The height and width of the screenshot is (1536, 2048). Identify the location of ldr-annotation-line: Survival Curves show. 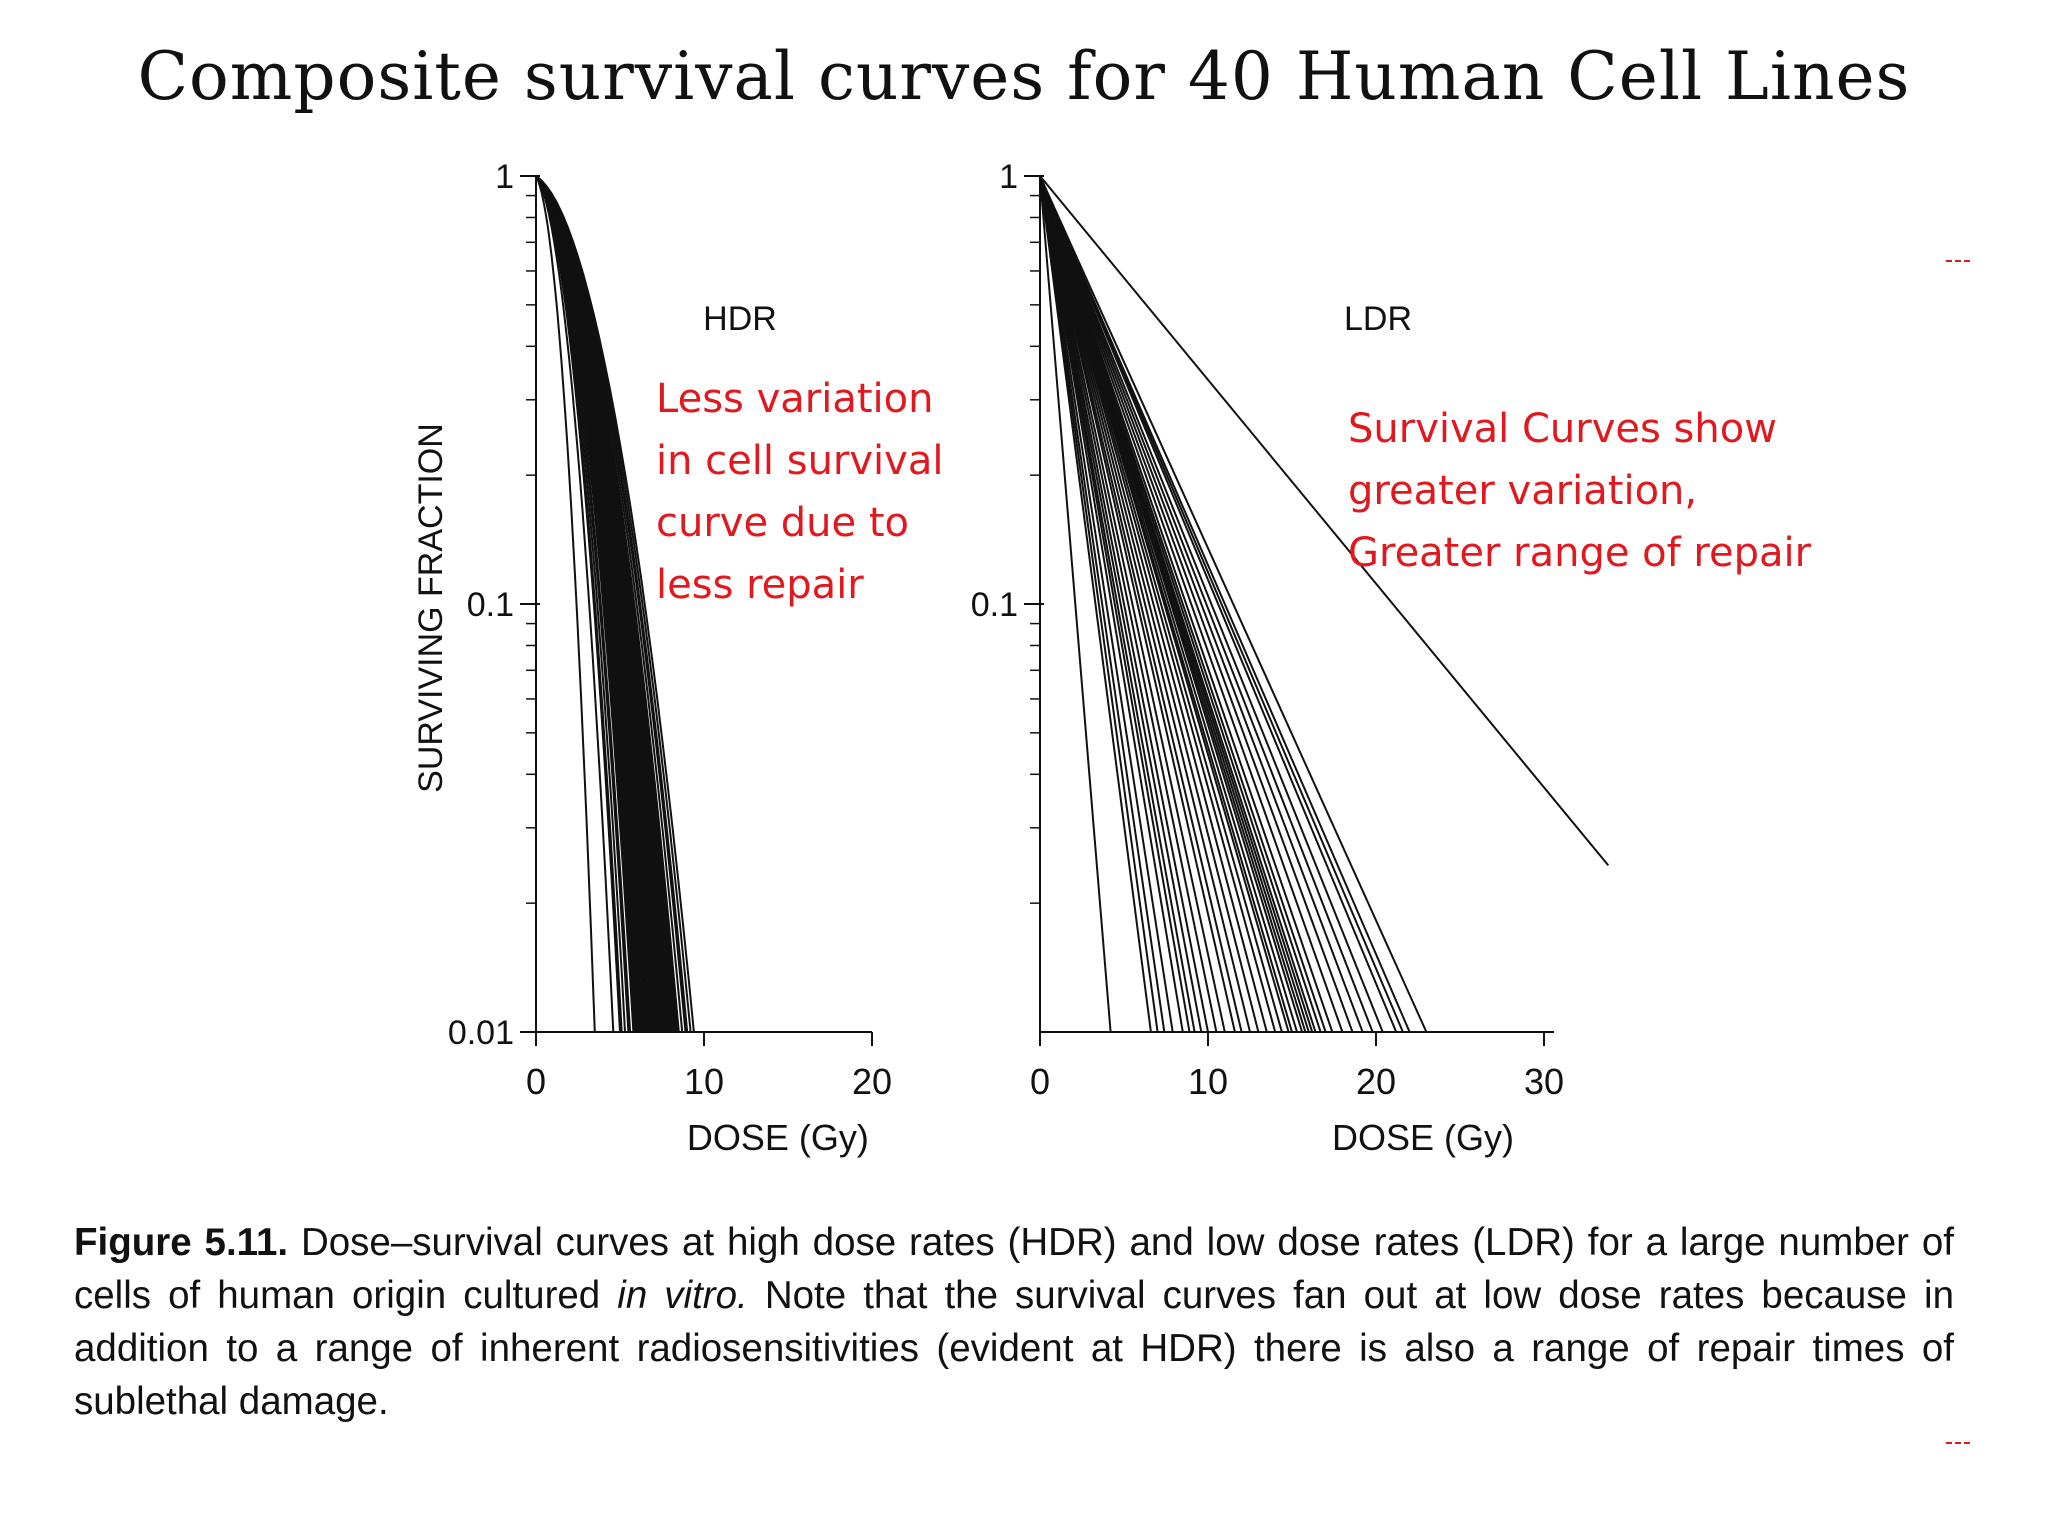
(1562, 429).